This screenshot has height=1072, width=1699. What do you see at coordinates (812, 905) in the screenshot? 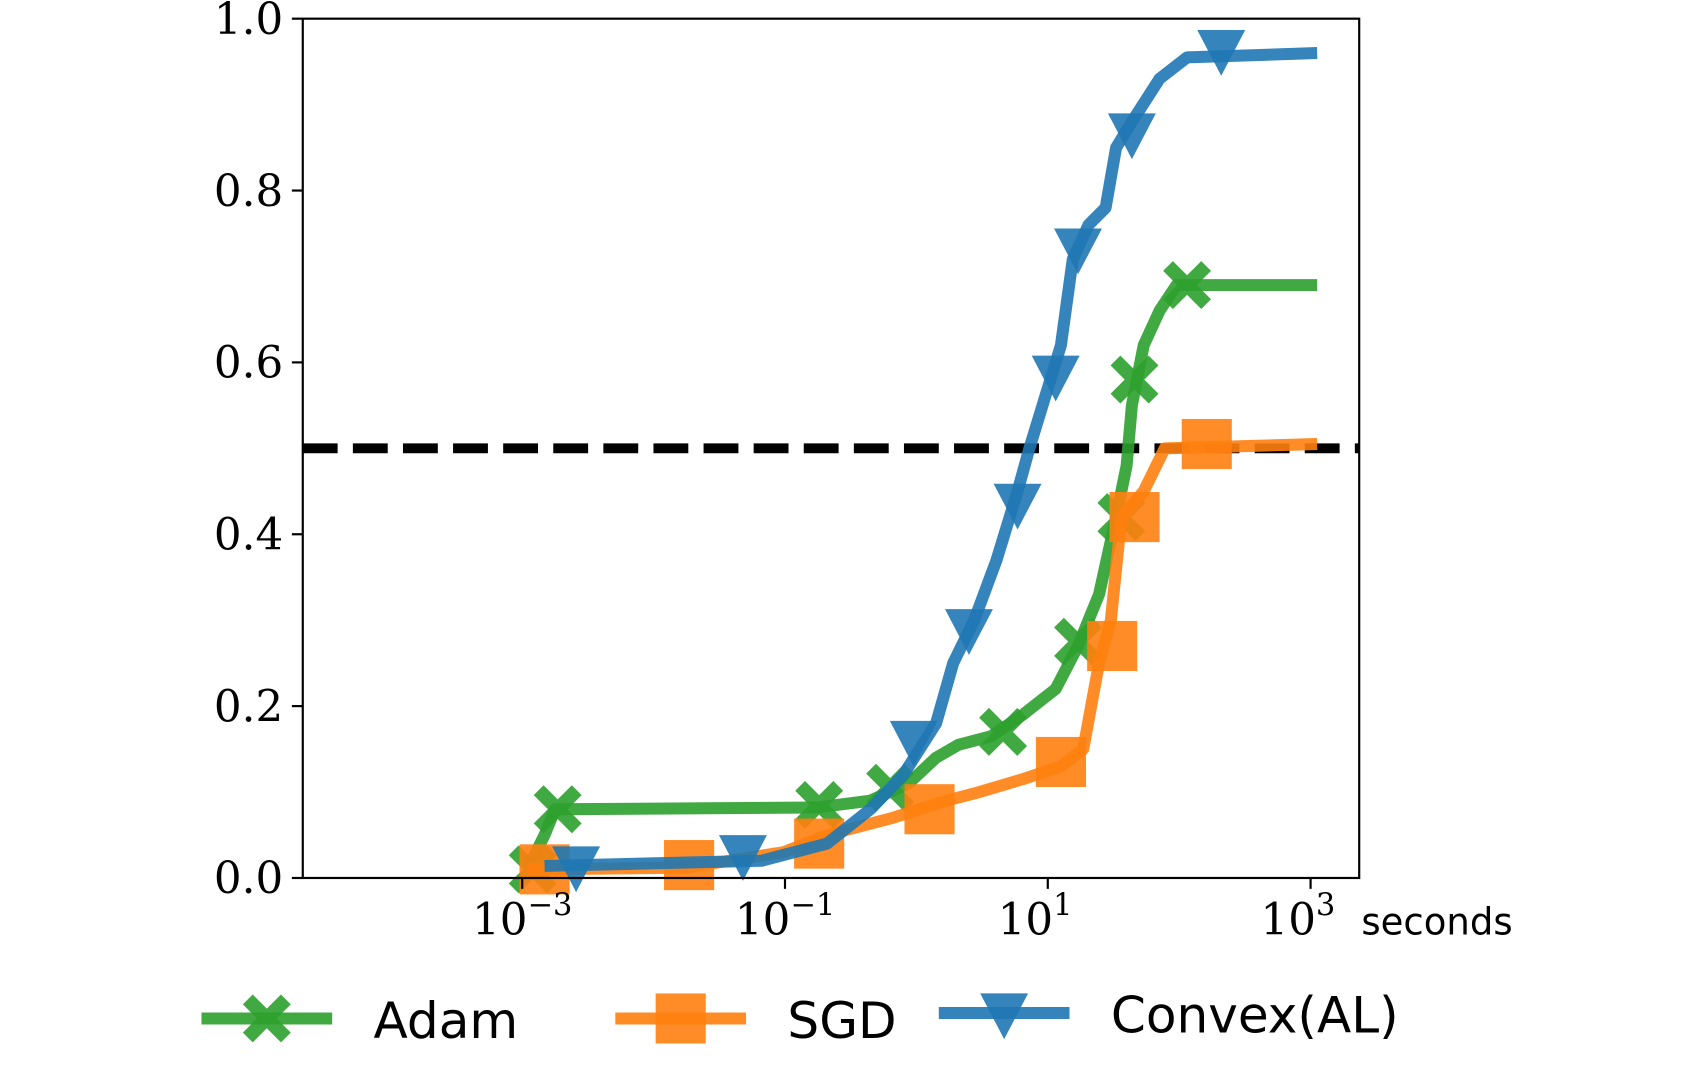
I see `x-tick-exponent: −1` at bounding box center [812, 905].